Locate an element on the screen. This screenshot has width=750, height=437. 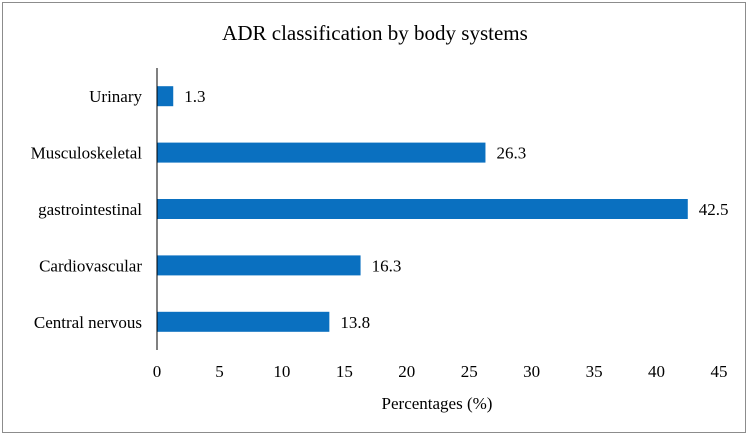
data-label: 16.3 is located at coordinates (387, 265).